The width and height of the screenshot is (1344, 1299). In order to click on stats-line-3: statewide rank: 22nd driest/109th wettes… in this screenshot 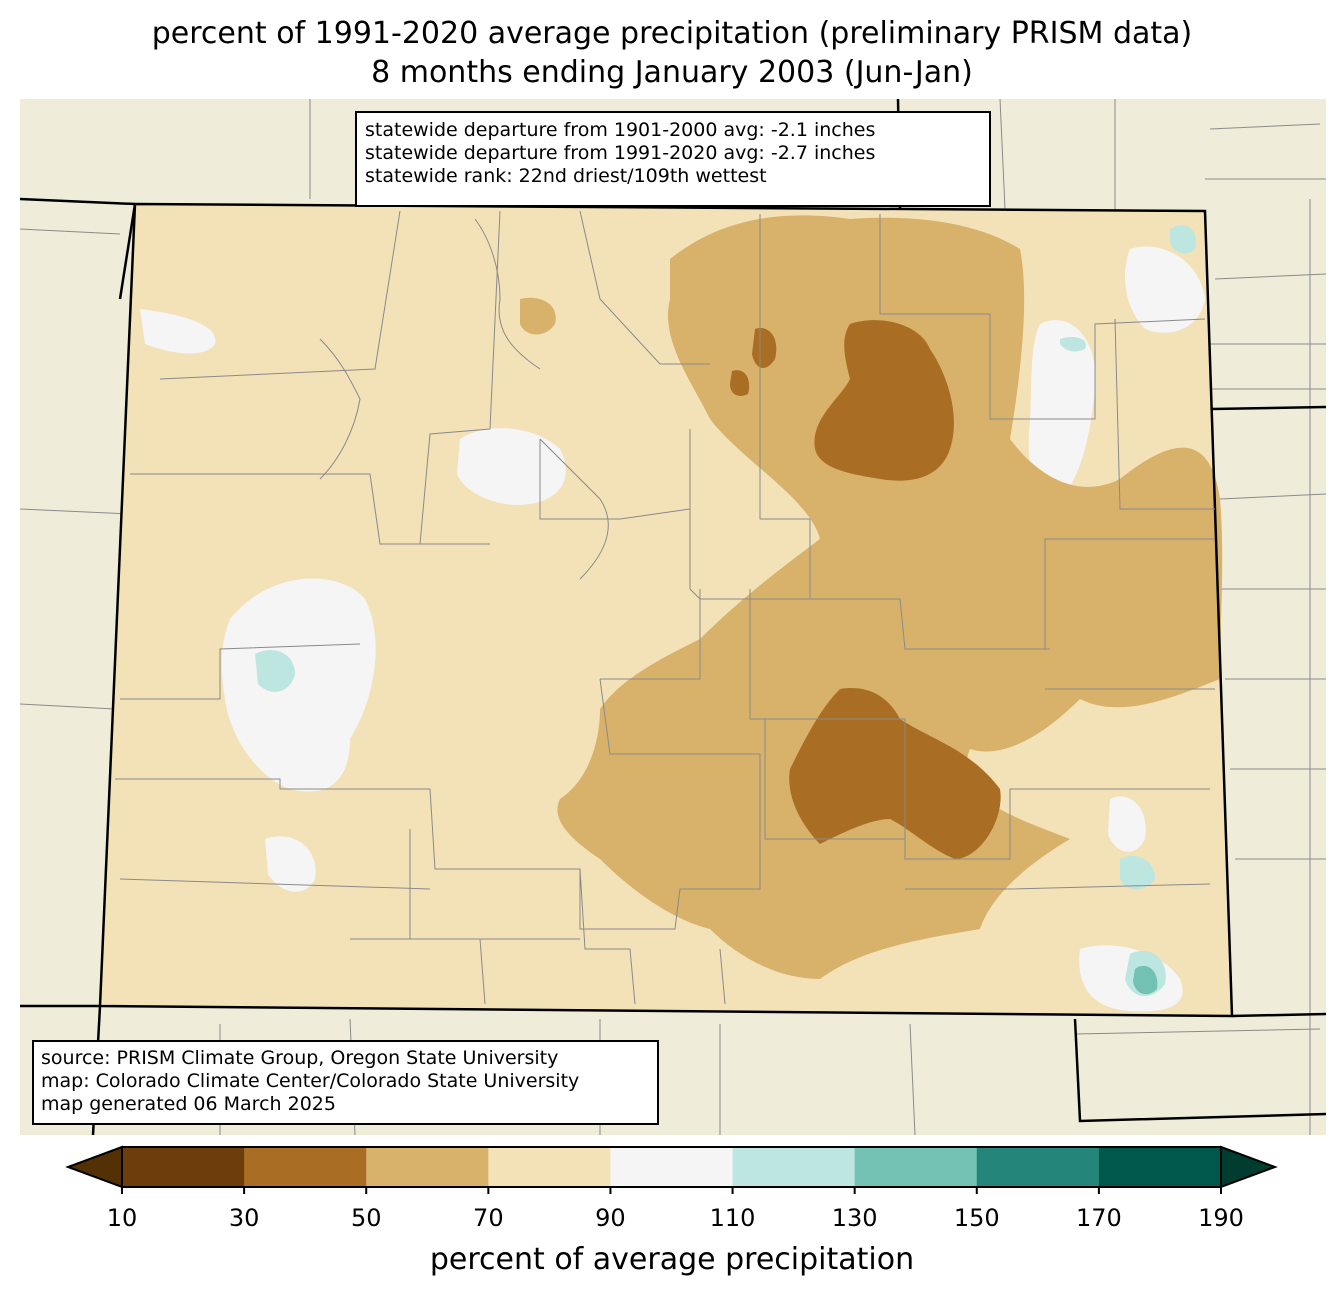, I will do `click(566, 176)`.